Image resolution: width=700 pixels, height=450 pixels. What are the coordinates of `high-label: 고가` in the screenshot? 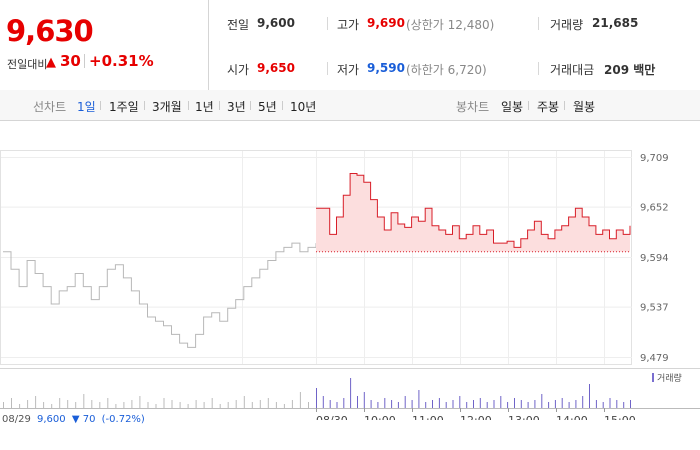 It's located at (348, 25).